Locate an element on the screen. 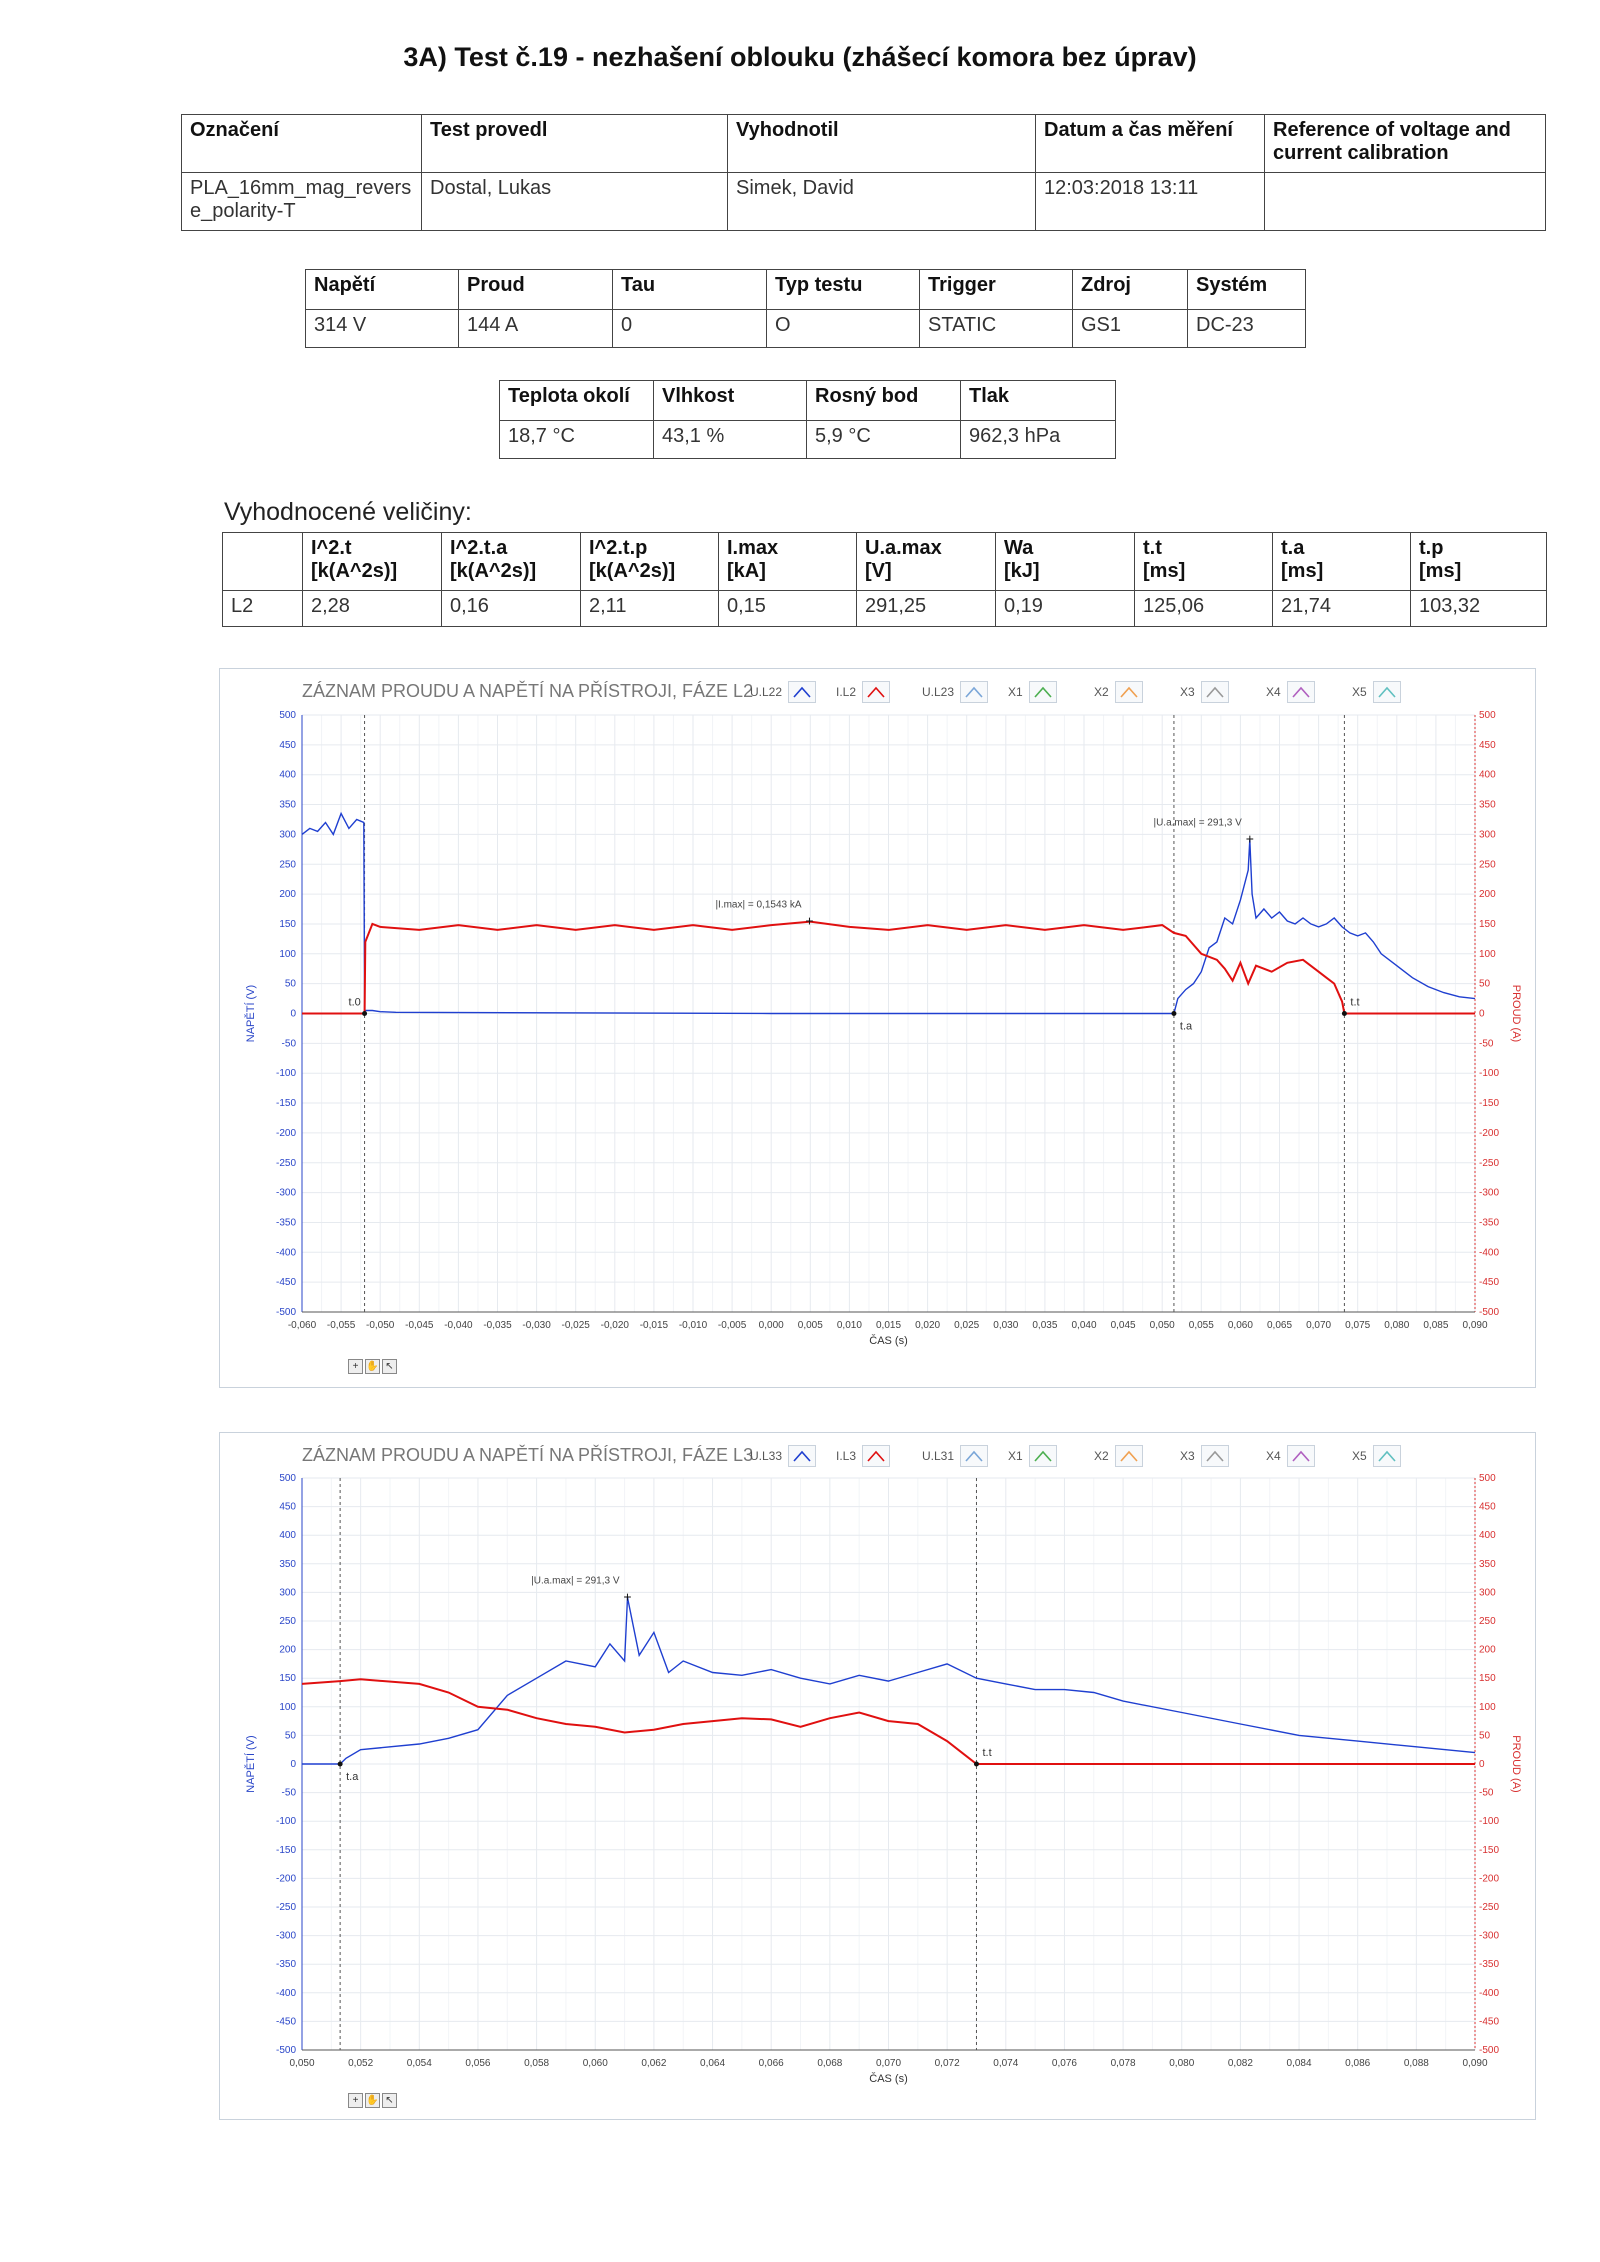 The height and width of the screenshot is (2262, 1600). results-value: 103,32 is located at coordinates (1478, 608).